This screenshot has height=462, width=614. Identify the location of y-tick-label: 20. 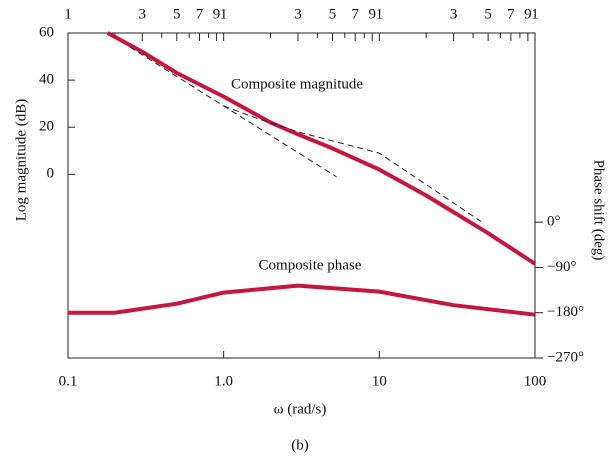
(46, 127).